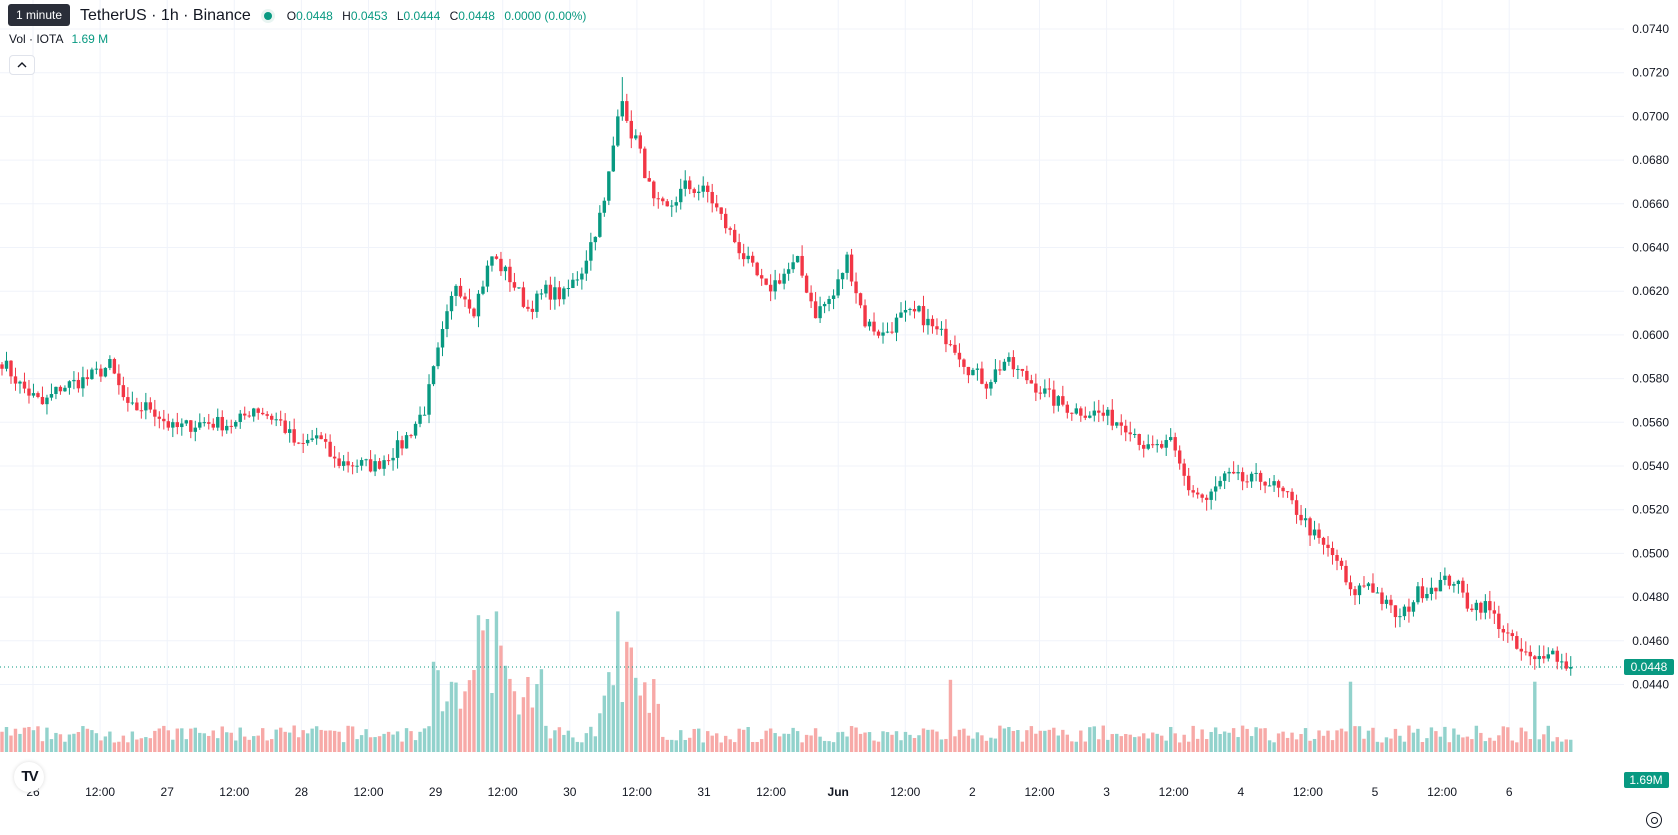 The image size is (1678, 835). I want to click on volume-value: 1.69 M, so click(90, 39).